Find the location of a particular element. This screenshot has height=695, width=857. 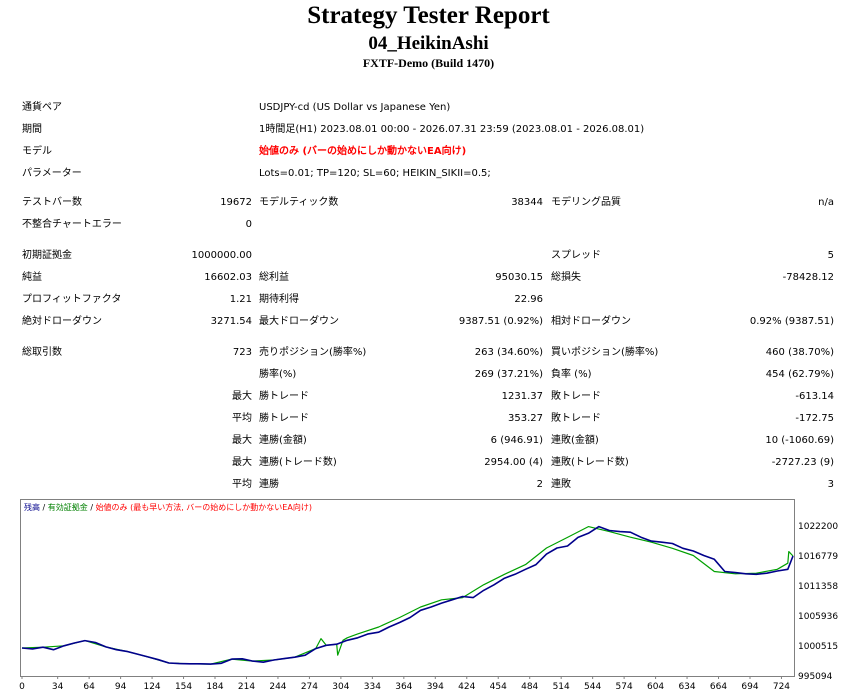

profit-trades-value: 269 (37.21%) is located at coordinates (508, 374).